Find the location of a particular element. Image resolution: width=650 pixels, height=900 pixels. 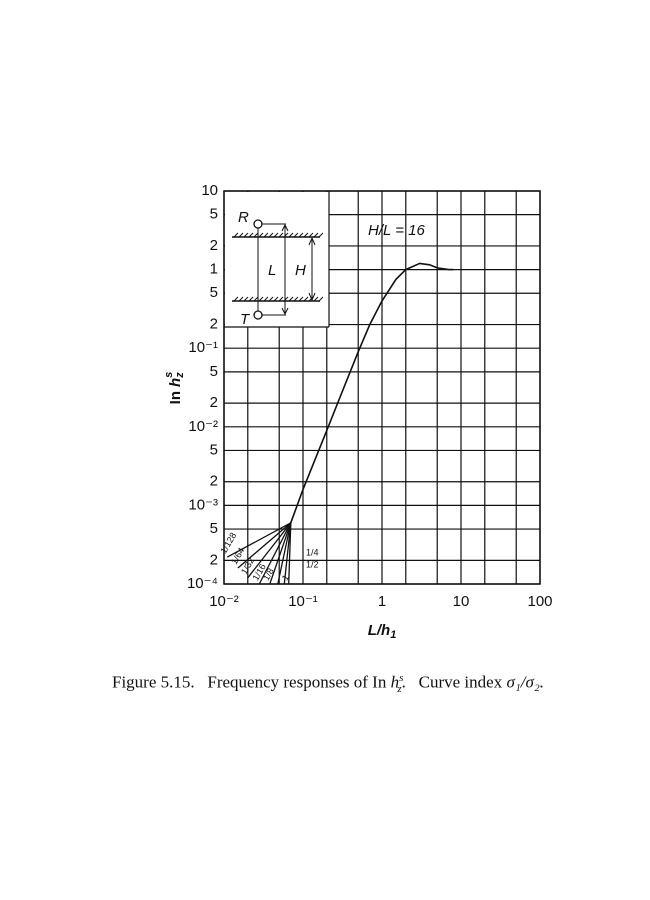

x-tick-label: 10⁻¹ is located at coordinates (303, 601).